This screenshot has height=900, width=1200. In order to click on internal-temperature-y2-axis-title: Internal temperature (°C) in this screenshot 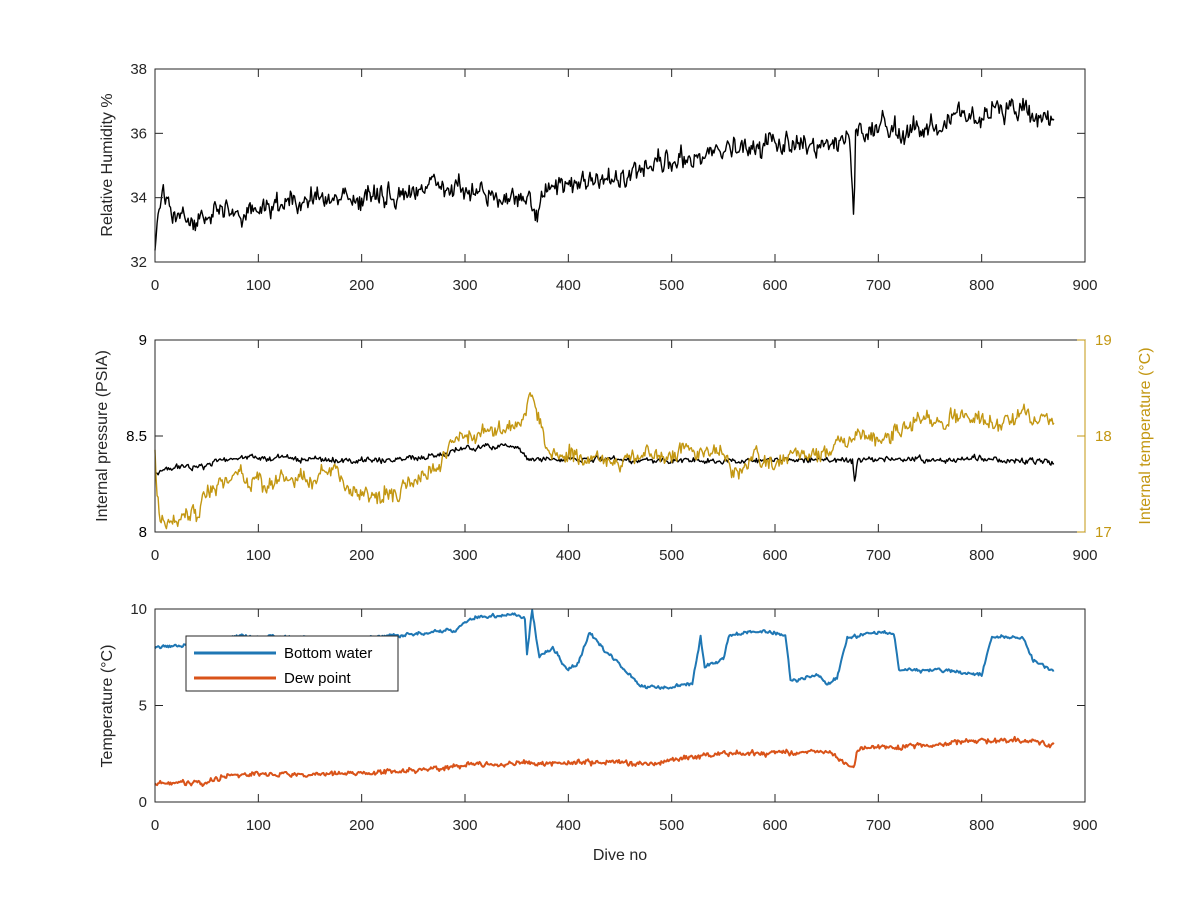, I will do `click(1145, 435)`.